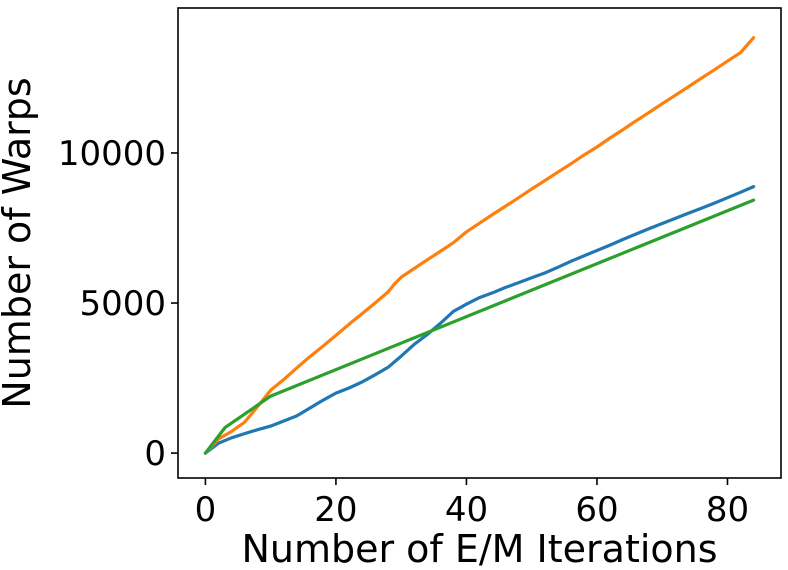  I want to click on x-axis: 0 20 40 60 80, so click(472, 504).